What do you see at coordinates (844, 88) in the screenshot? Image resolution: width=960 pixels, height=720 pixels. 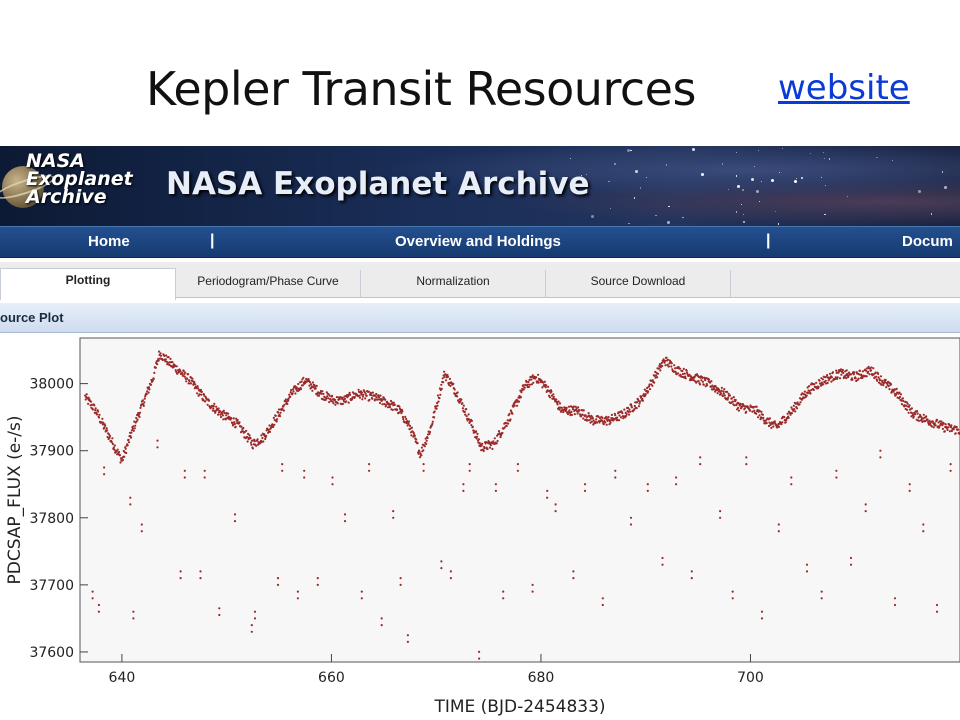 I see `website-link: website` at bounding box center [844, 88].